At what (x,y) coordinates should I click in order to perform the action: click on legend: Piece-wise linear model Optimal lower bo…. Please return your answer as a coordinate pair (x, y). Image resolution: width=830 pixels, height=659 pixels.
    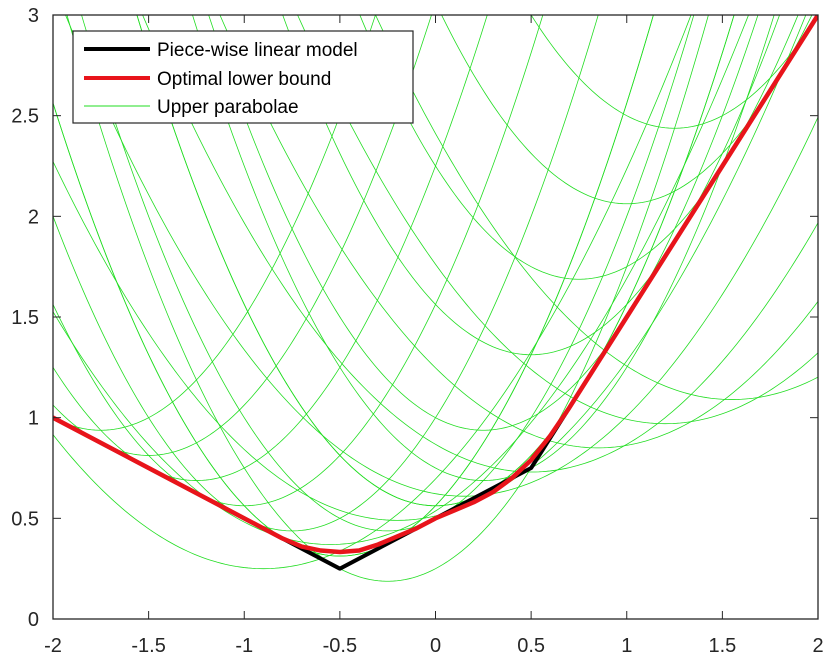
    Looking at the image, I should click on (243, 77).